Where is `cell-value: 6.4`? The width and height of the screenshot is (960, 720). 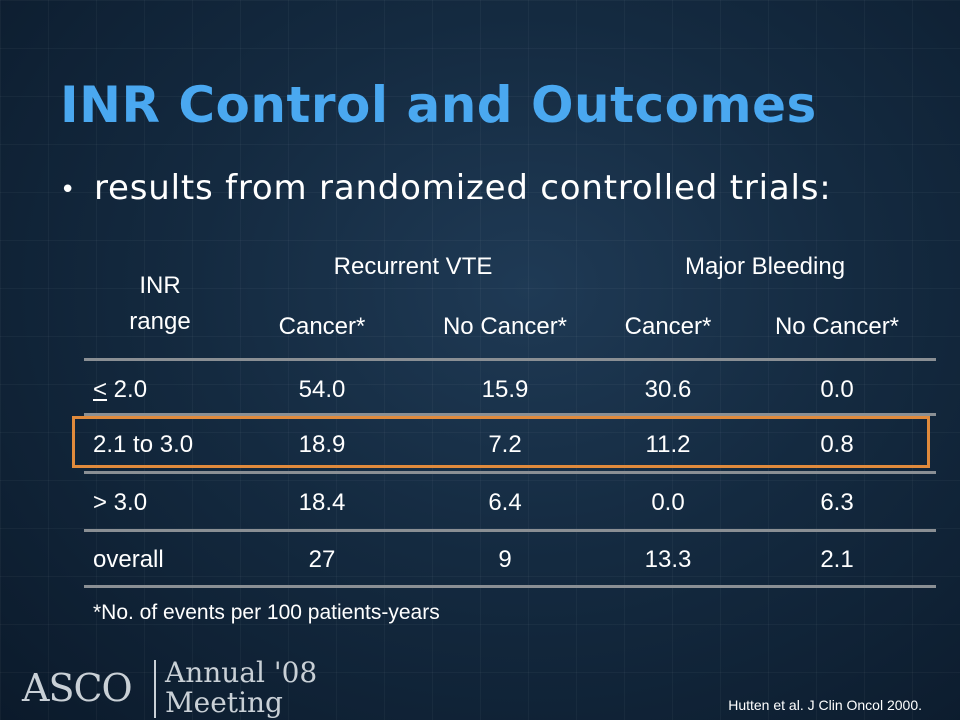
cell-value: 6.4 is located at coordinates (505, 502).